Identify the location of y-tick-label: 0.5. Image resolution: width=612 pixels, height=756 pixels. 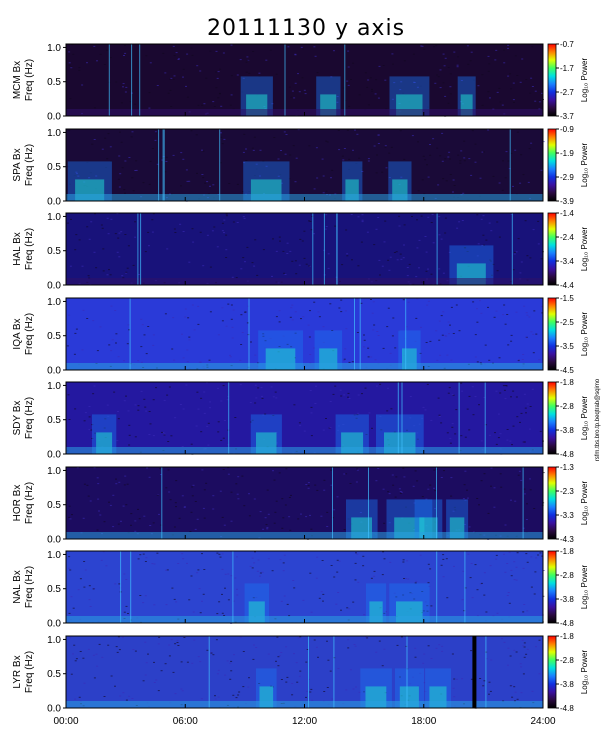
(54, 82).